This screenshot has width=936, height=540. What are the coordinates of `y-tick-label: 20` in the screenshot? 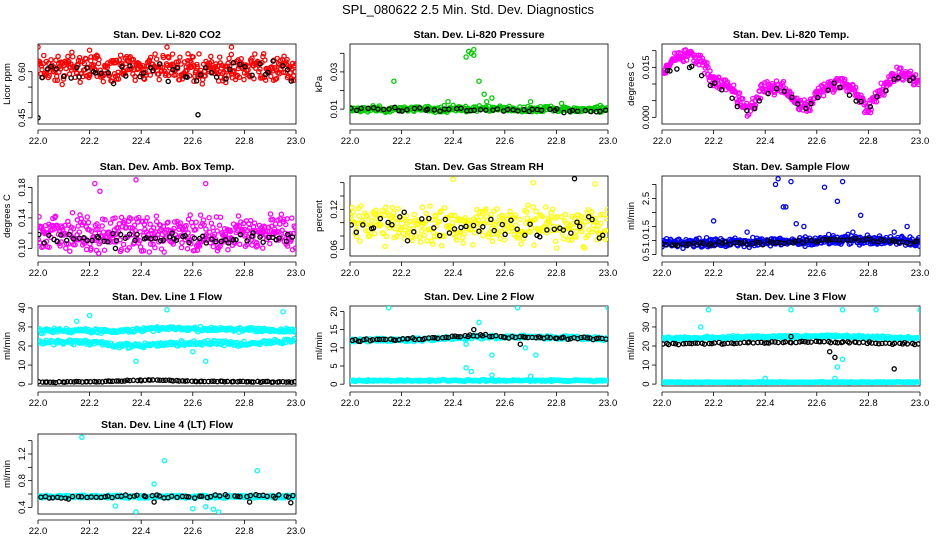 It's located at (646, 346).